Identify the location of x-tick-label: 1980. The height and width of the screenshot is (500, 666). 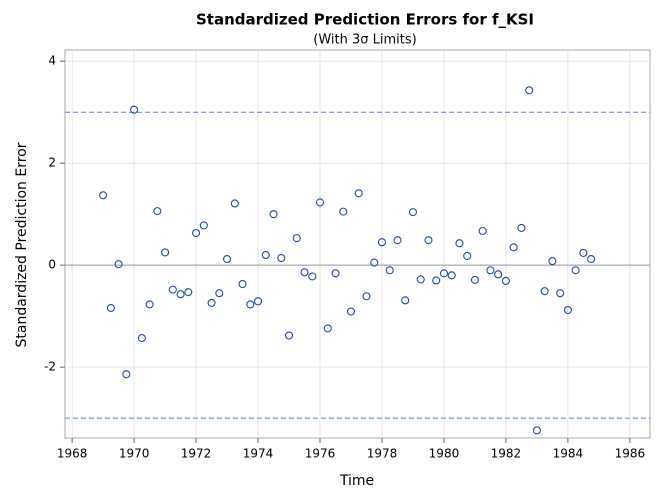
(444, 454).